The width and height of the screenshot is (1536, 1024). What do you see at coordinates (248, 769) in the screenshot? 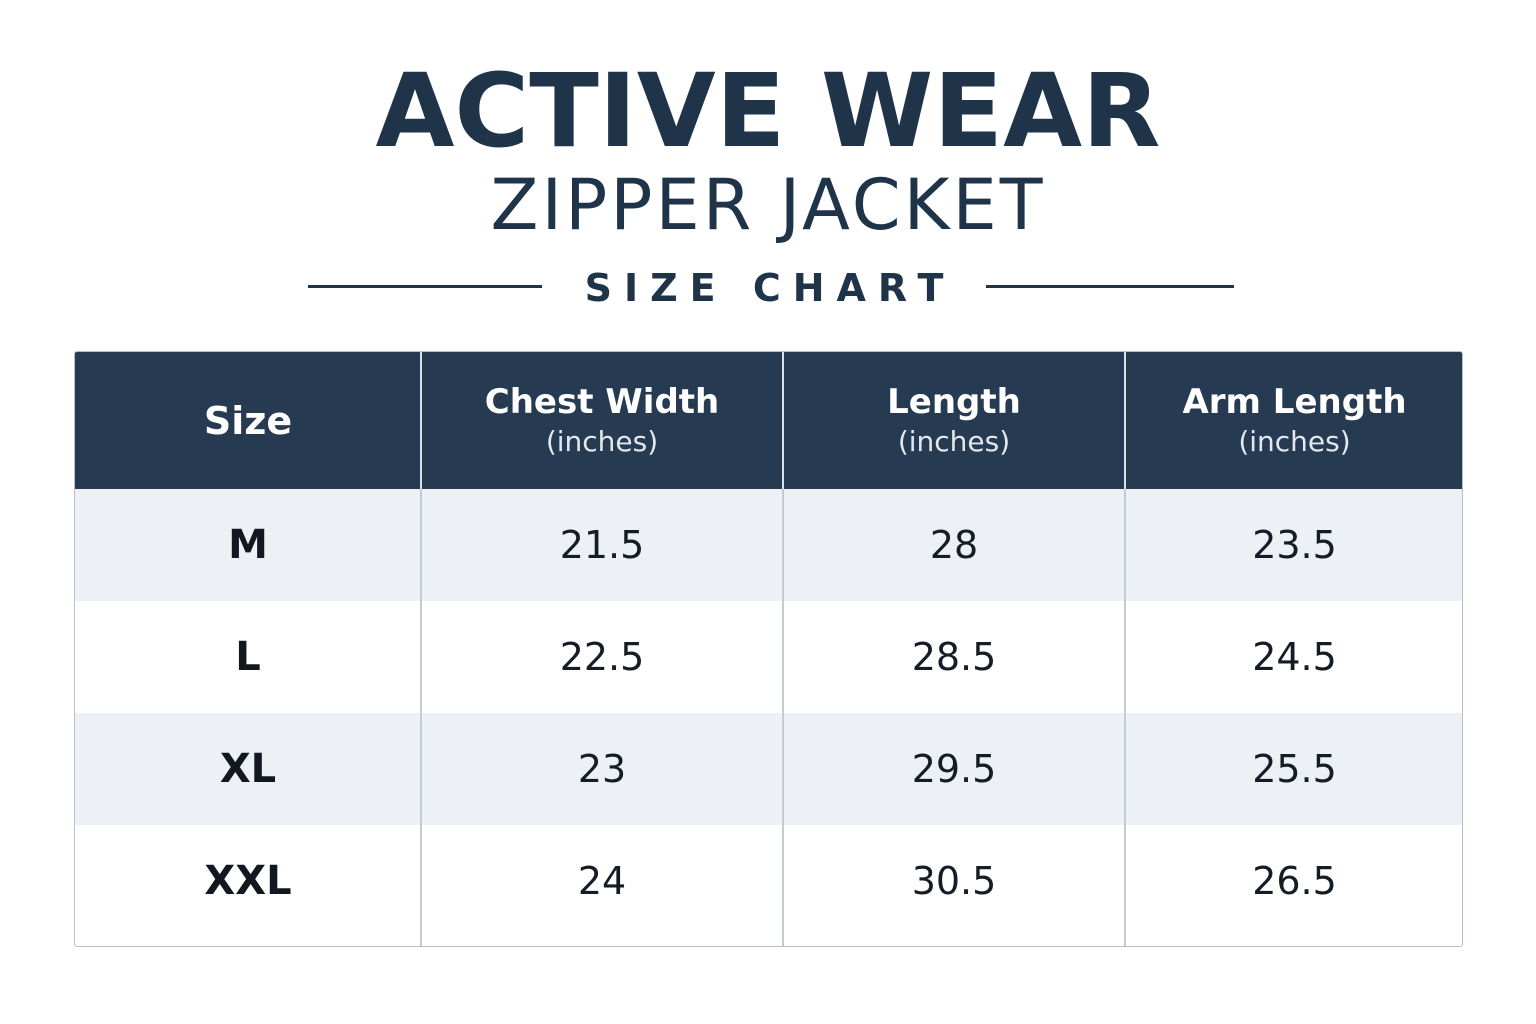
I see `size-cell: XL` at bounding box center [248, 769].